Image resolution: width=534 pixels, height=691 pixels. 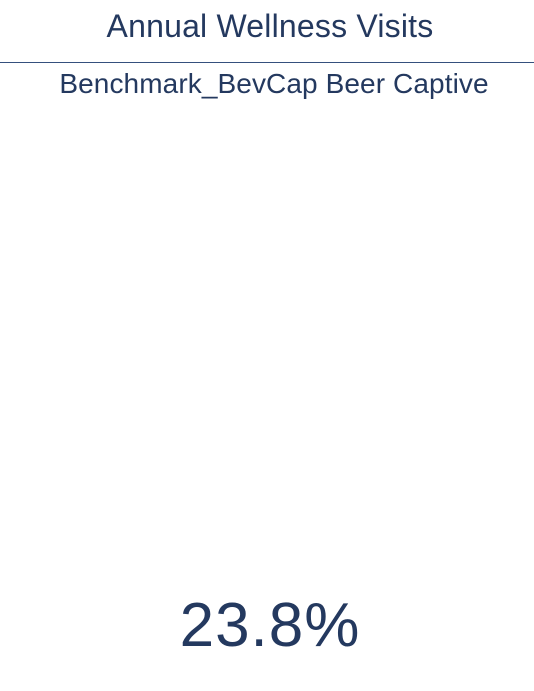 I want to click on title-divider, so click(x=267, y=62).